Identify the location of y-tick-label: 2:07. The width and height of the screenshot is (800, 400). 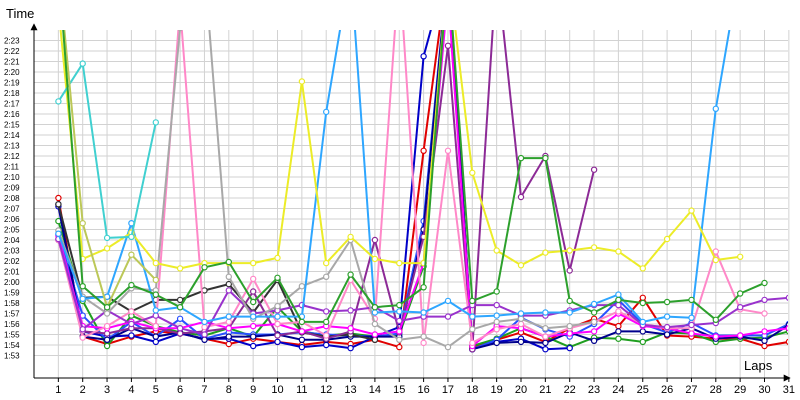
(12, 209).